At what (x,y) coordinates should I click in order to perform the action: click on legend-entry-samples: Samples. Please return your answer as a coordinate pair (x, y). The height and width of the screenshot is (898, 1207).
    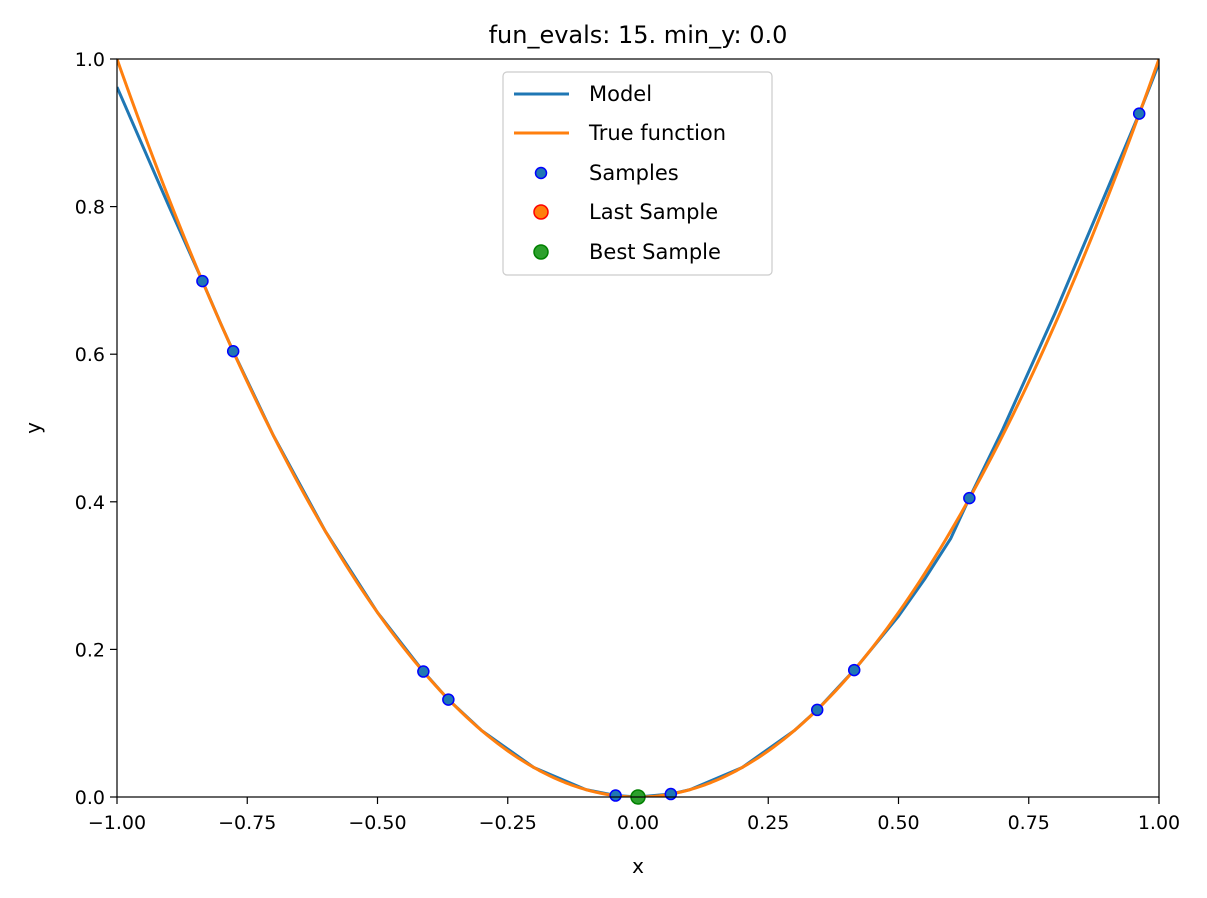
    Looking at the image, I should click on (606, 173).